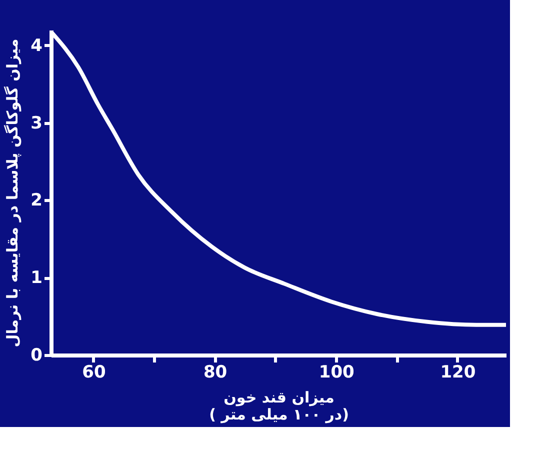 The image size is (547, 475). What do you see at coordinates (13, 193) in the screenshot?
I see `y-axis-title: میزان گلوکاگن پلاسما در مقایسه با نرمال` at bounding box center [13, 193].